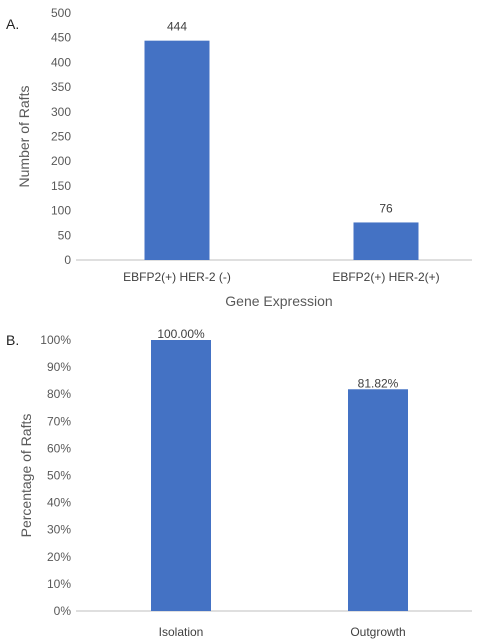 The image size is (496, 644). I want to click on chart-b-y-tick-label: 80%, so click(59, 394).